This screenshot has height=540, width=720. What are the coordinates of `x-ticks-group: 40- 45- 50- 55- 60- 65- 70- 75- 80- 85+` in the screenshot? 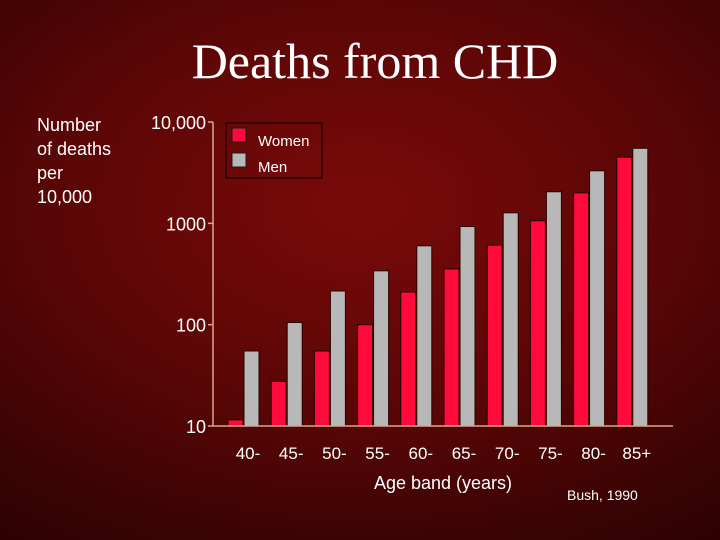 It's located at (444, 453).